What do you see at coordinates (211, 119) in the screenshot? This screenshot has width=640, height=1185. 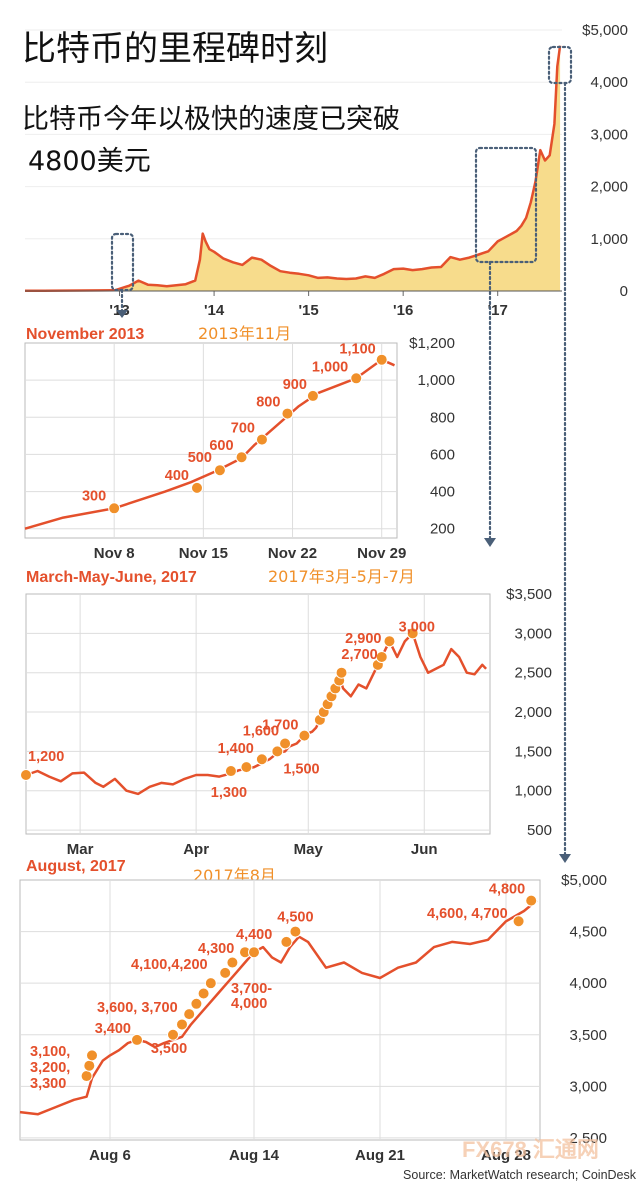 I see `figure-subtitle-line1: 比特币今年以极快的速度已突破` at bounding box center [211, 119].